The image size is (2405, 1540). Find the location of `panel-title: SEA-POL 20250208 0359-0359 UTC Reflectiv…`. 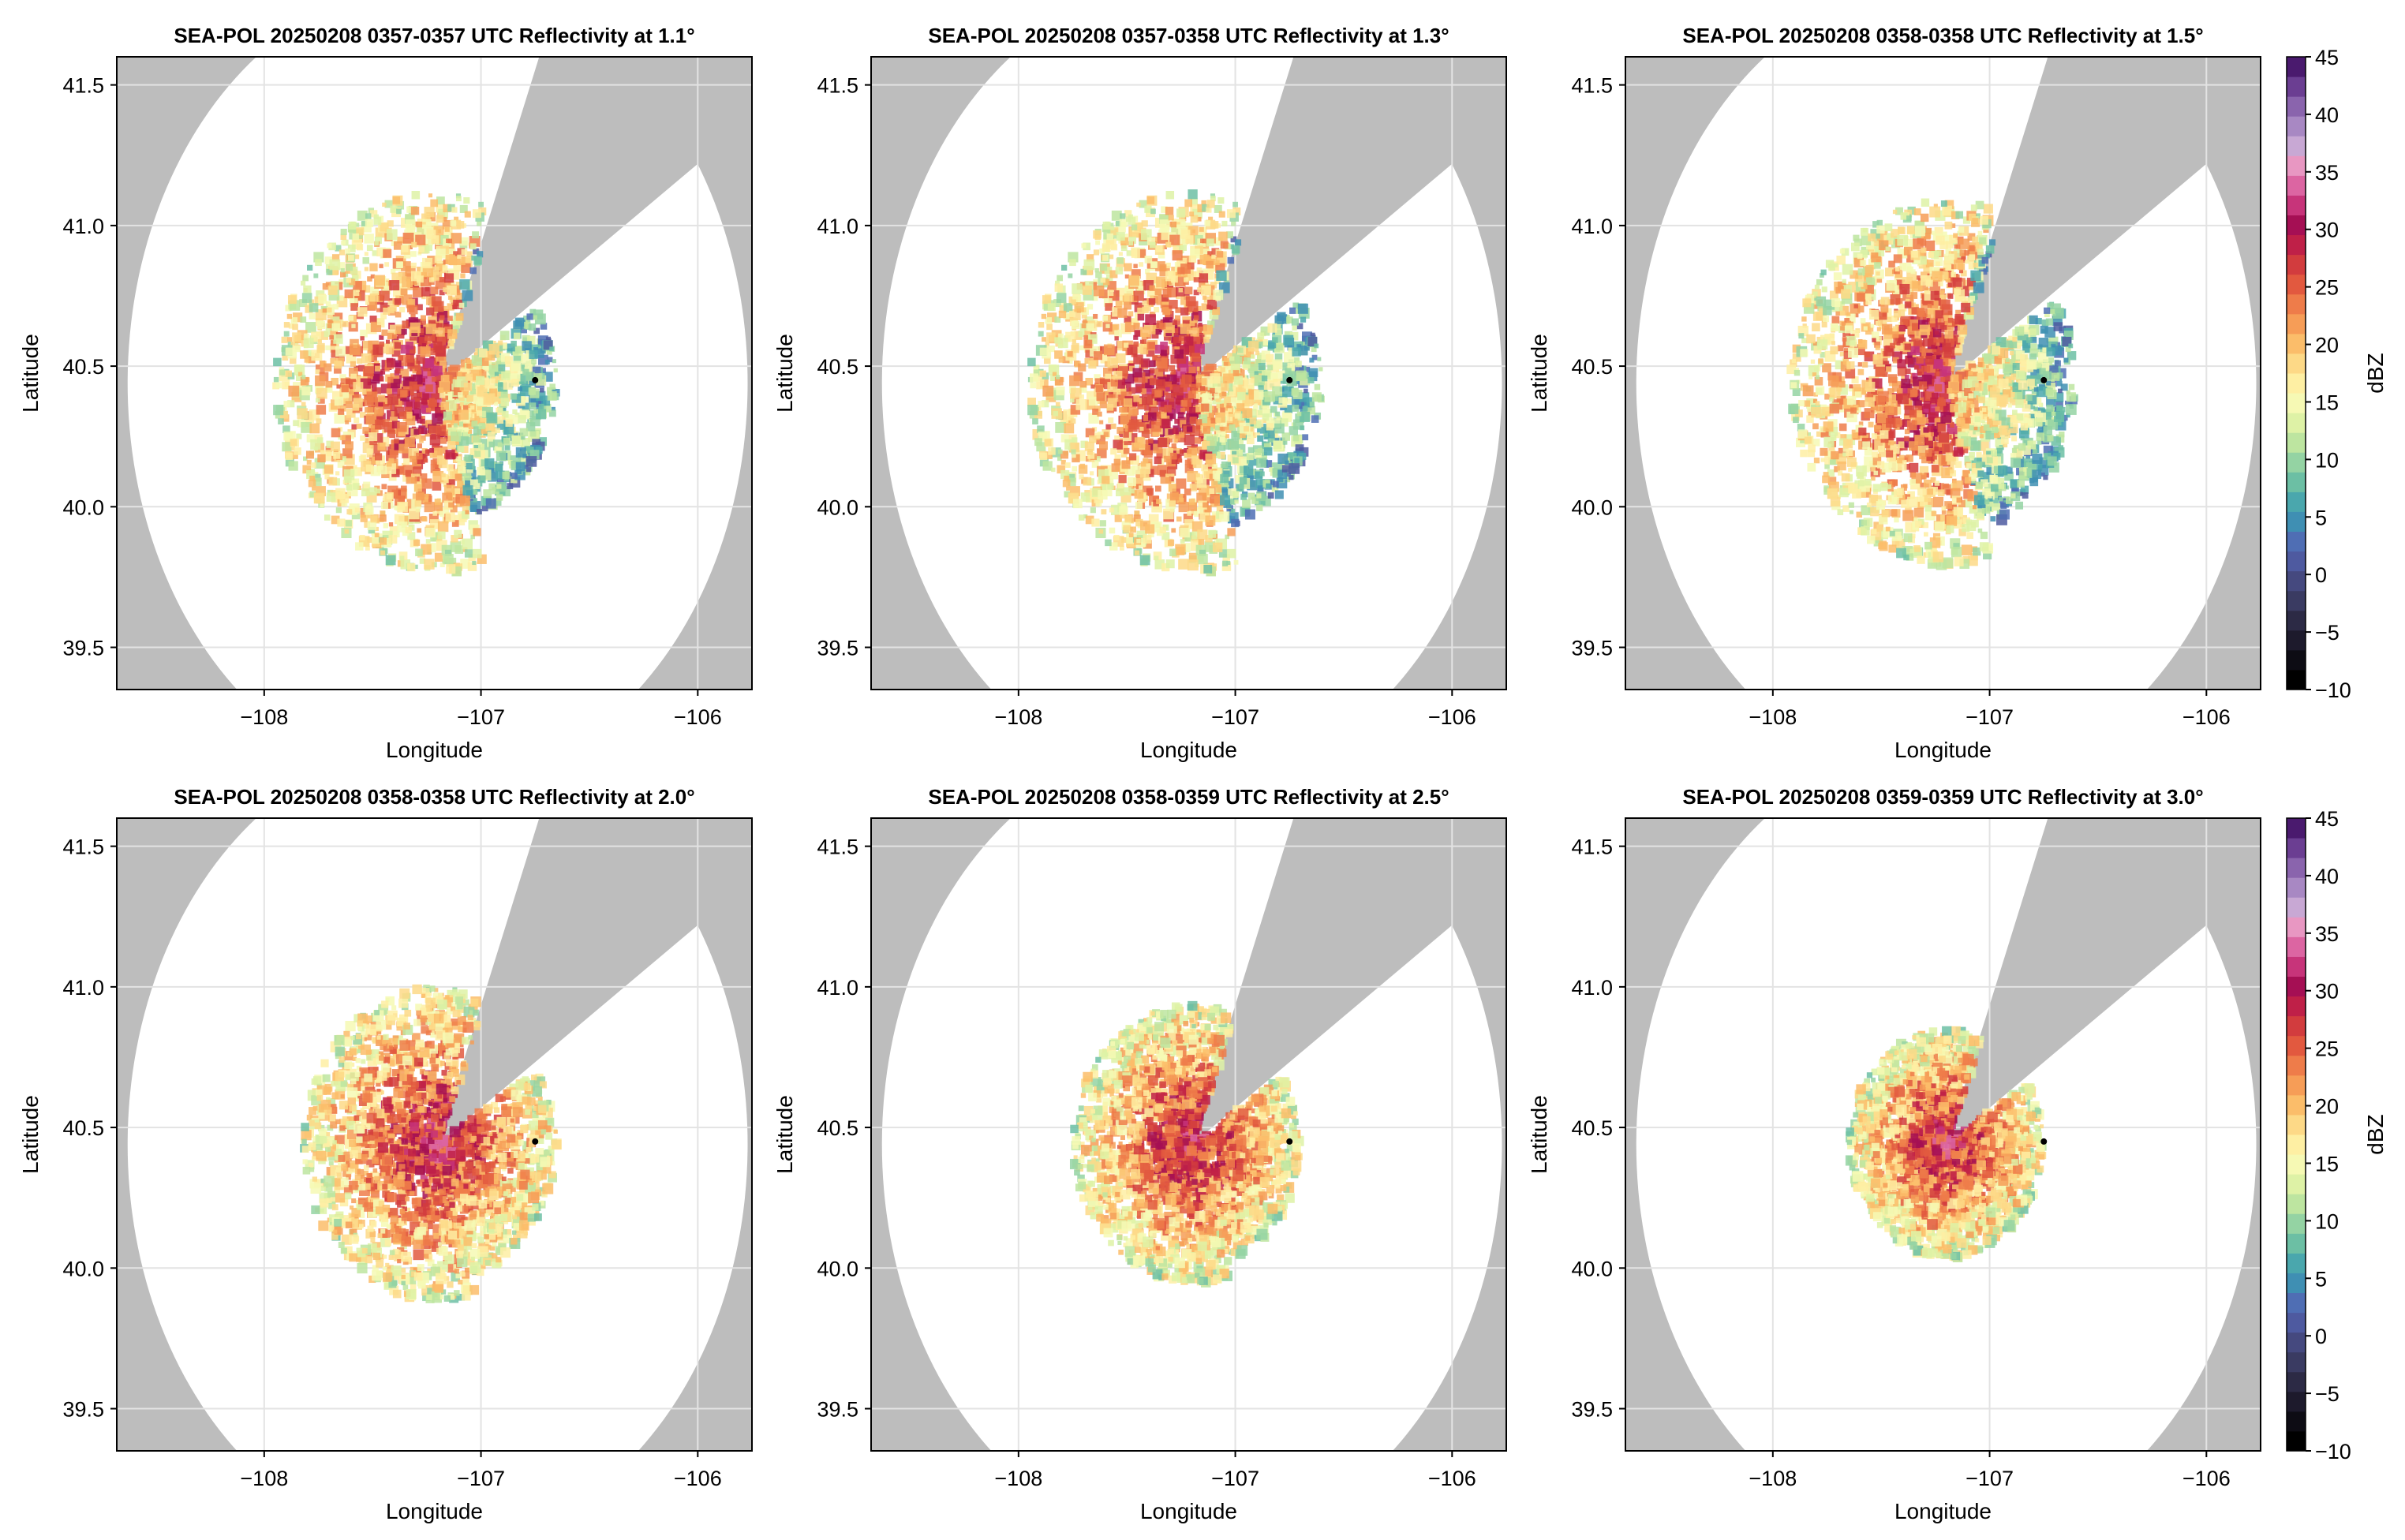

panel-title: SEA-POL 20250208 0359-0359 UTC Reflectiv… is located at coordinates (1942, 797).